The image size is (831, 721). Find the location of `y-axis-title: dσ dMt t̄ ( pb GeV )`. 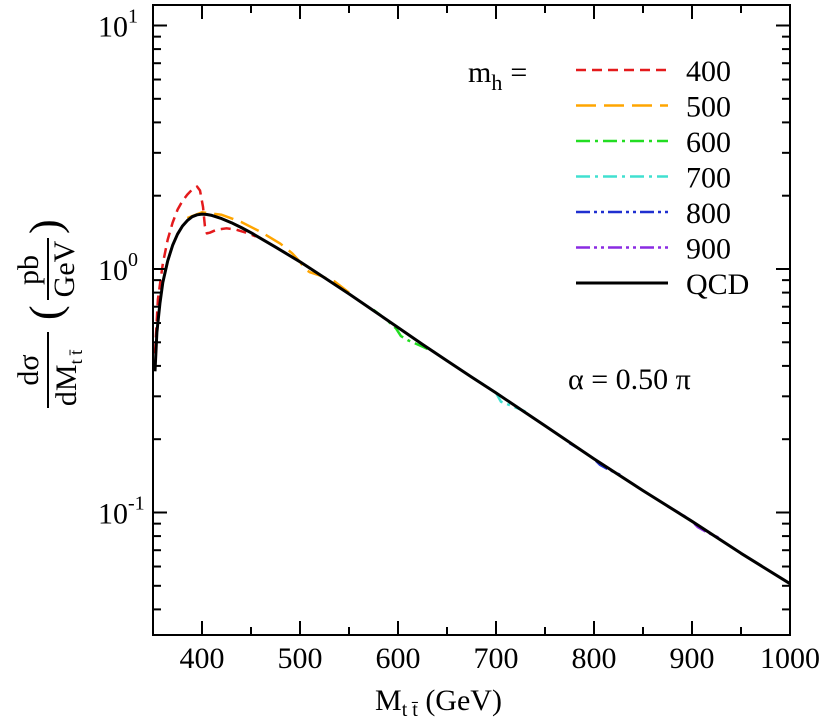

y-axis-title: dσ dMt t̄ ( pb GeV ) is located at coordinates (49, 313).